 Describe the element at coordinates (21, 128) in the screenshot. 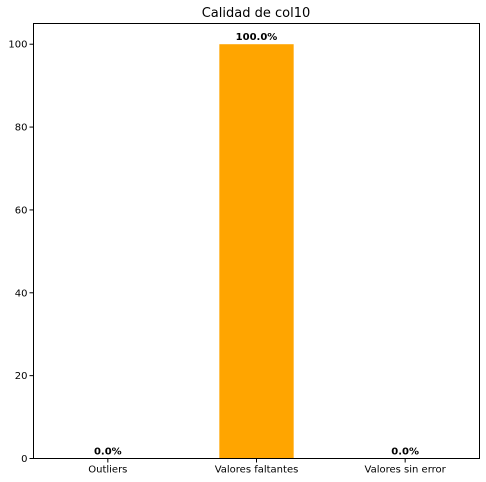

I see `y-tick-label: 80` at that location.